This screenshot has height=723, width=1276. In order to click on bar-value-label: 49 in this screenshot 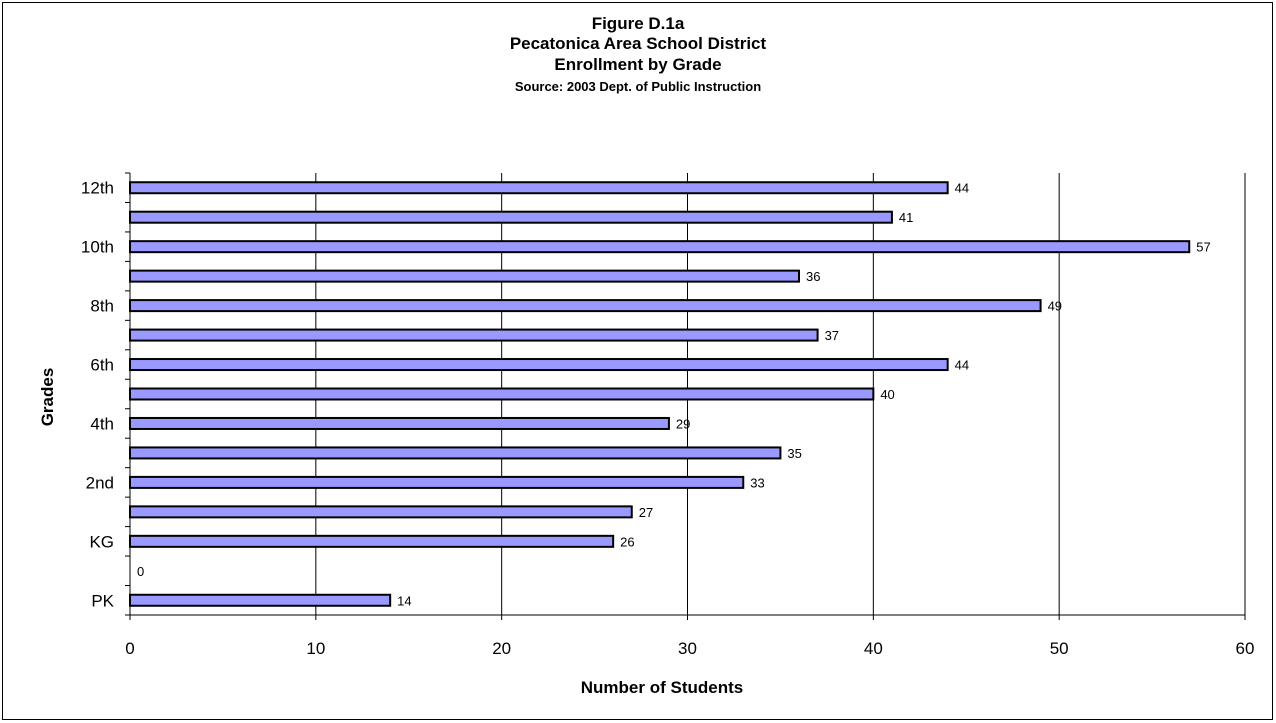, I will do `click(1055, 306)`.